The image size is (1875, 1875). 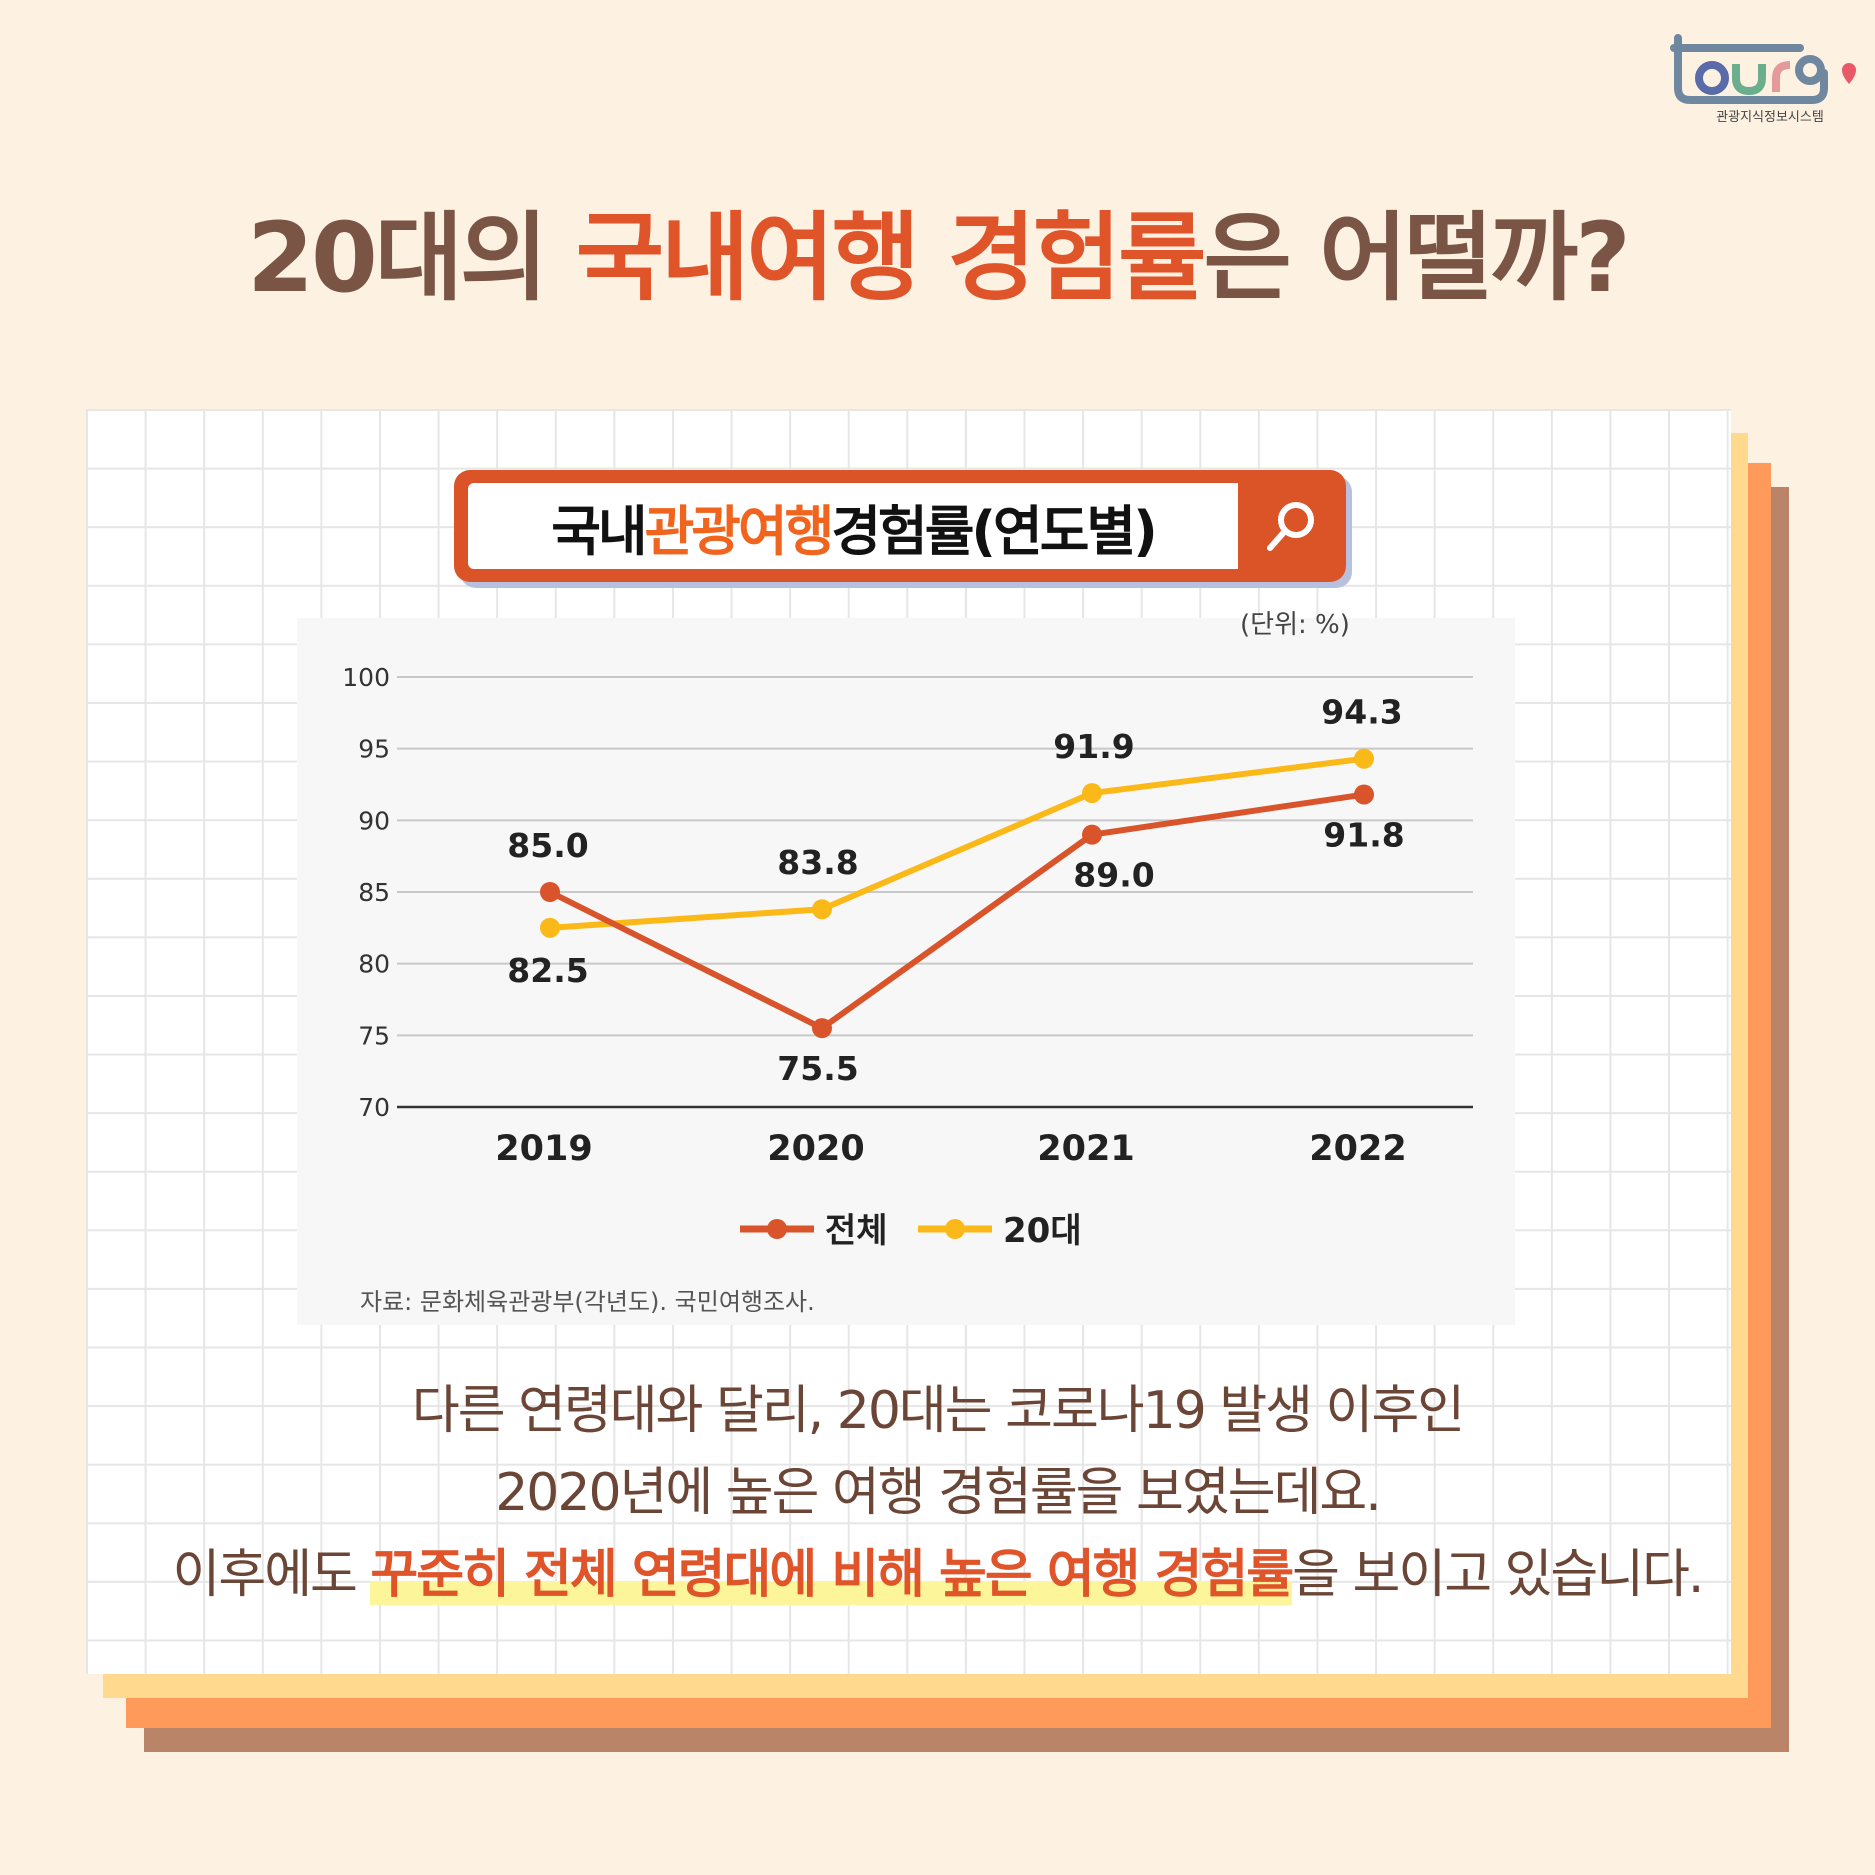 What do you see at coordinates (817, 1068) in the screenshot?
I see `data-label: 75.5` at bounding box center [817, 1068].